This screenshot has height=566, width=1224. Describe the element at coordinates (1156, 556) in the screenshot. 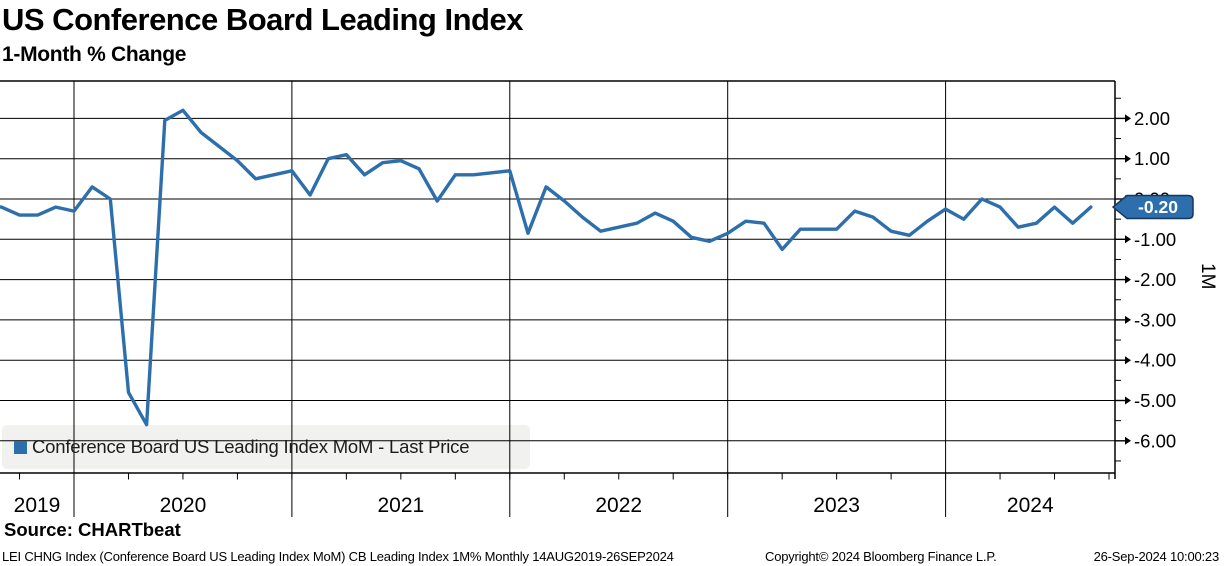

I see `footer-timestamp: 26-Sep-2024 10:00:23` at that location.